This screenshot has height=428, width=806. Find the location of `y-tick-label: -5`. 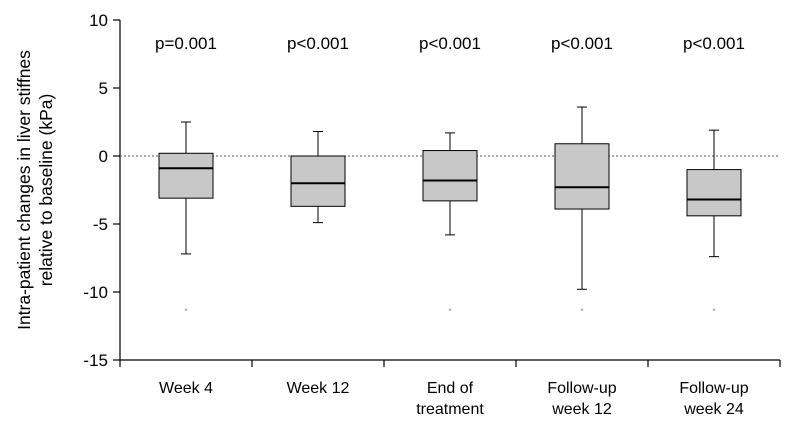

y-tick-label: -5 is located at coordinates (100, 224).